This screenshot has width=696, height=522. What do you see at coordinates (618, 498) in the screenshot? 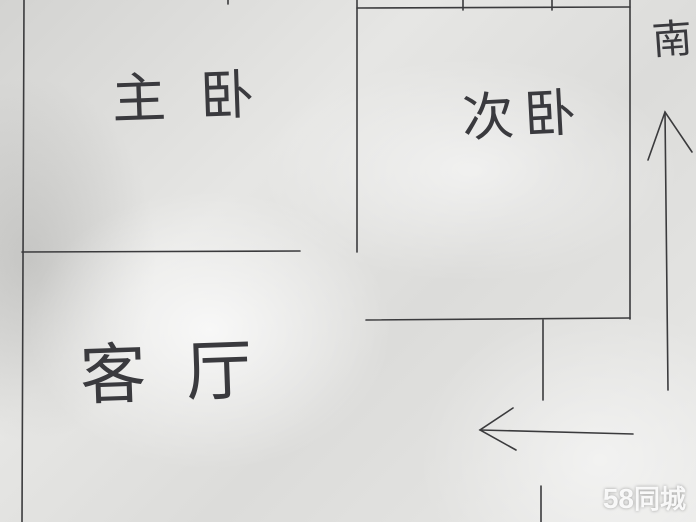
I see `watermark-number: 58` at bounding box center [618, 498].